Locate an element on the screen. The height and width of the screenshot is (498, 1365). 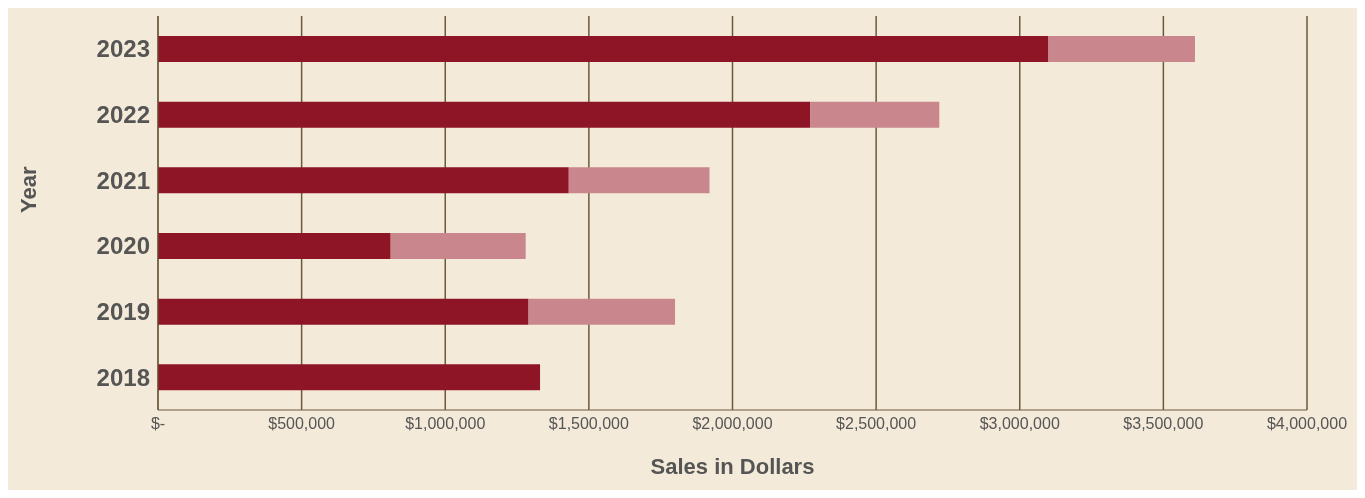
y-tick-label: 2022 is located at coordinates (123, 115).